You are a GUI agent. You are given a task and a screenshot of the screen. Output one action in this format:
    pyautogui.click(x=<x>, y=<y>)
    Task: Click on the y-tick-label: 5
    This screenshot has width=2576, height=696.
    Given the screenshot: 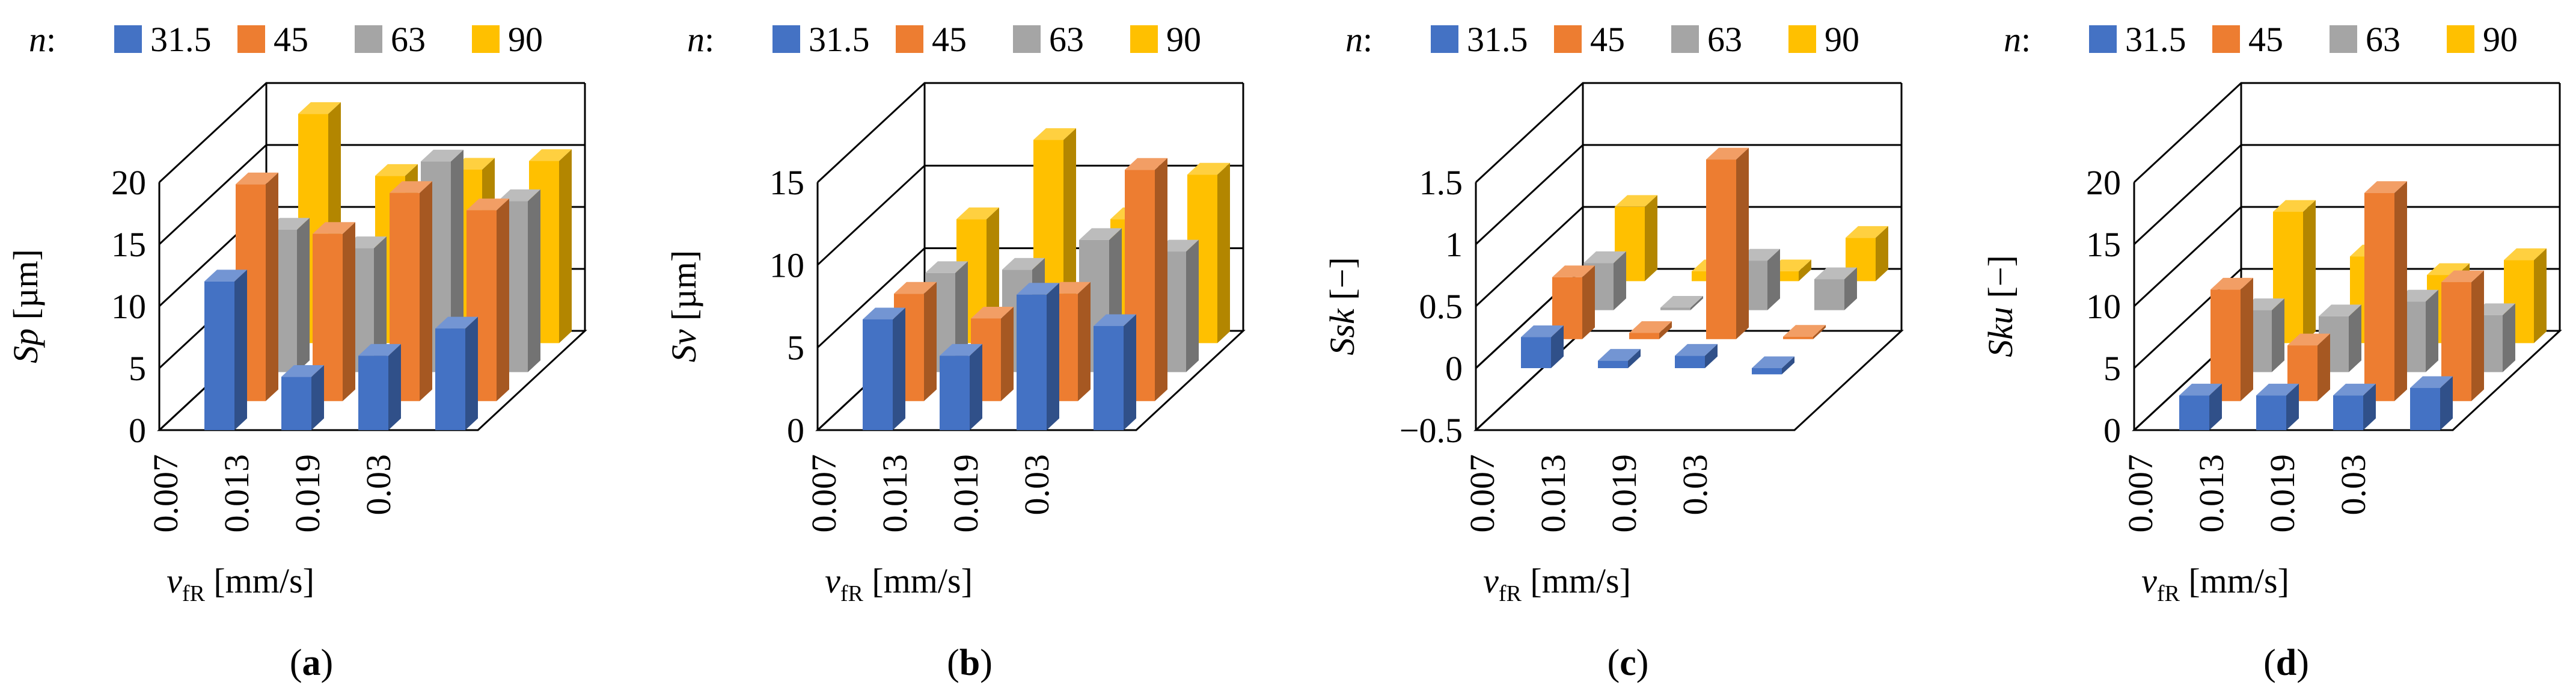 What is the action you would take?
    pyautogui.click(x=795, y=348)
    